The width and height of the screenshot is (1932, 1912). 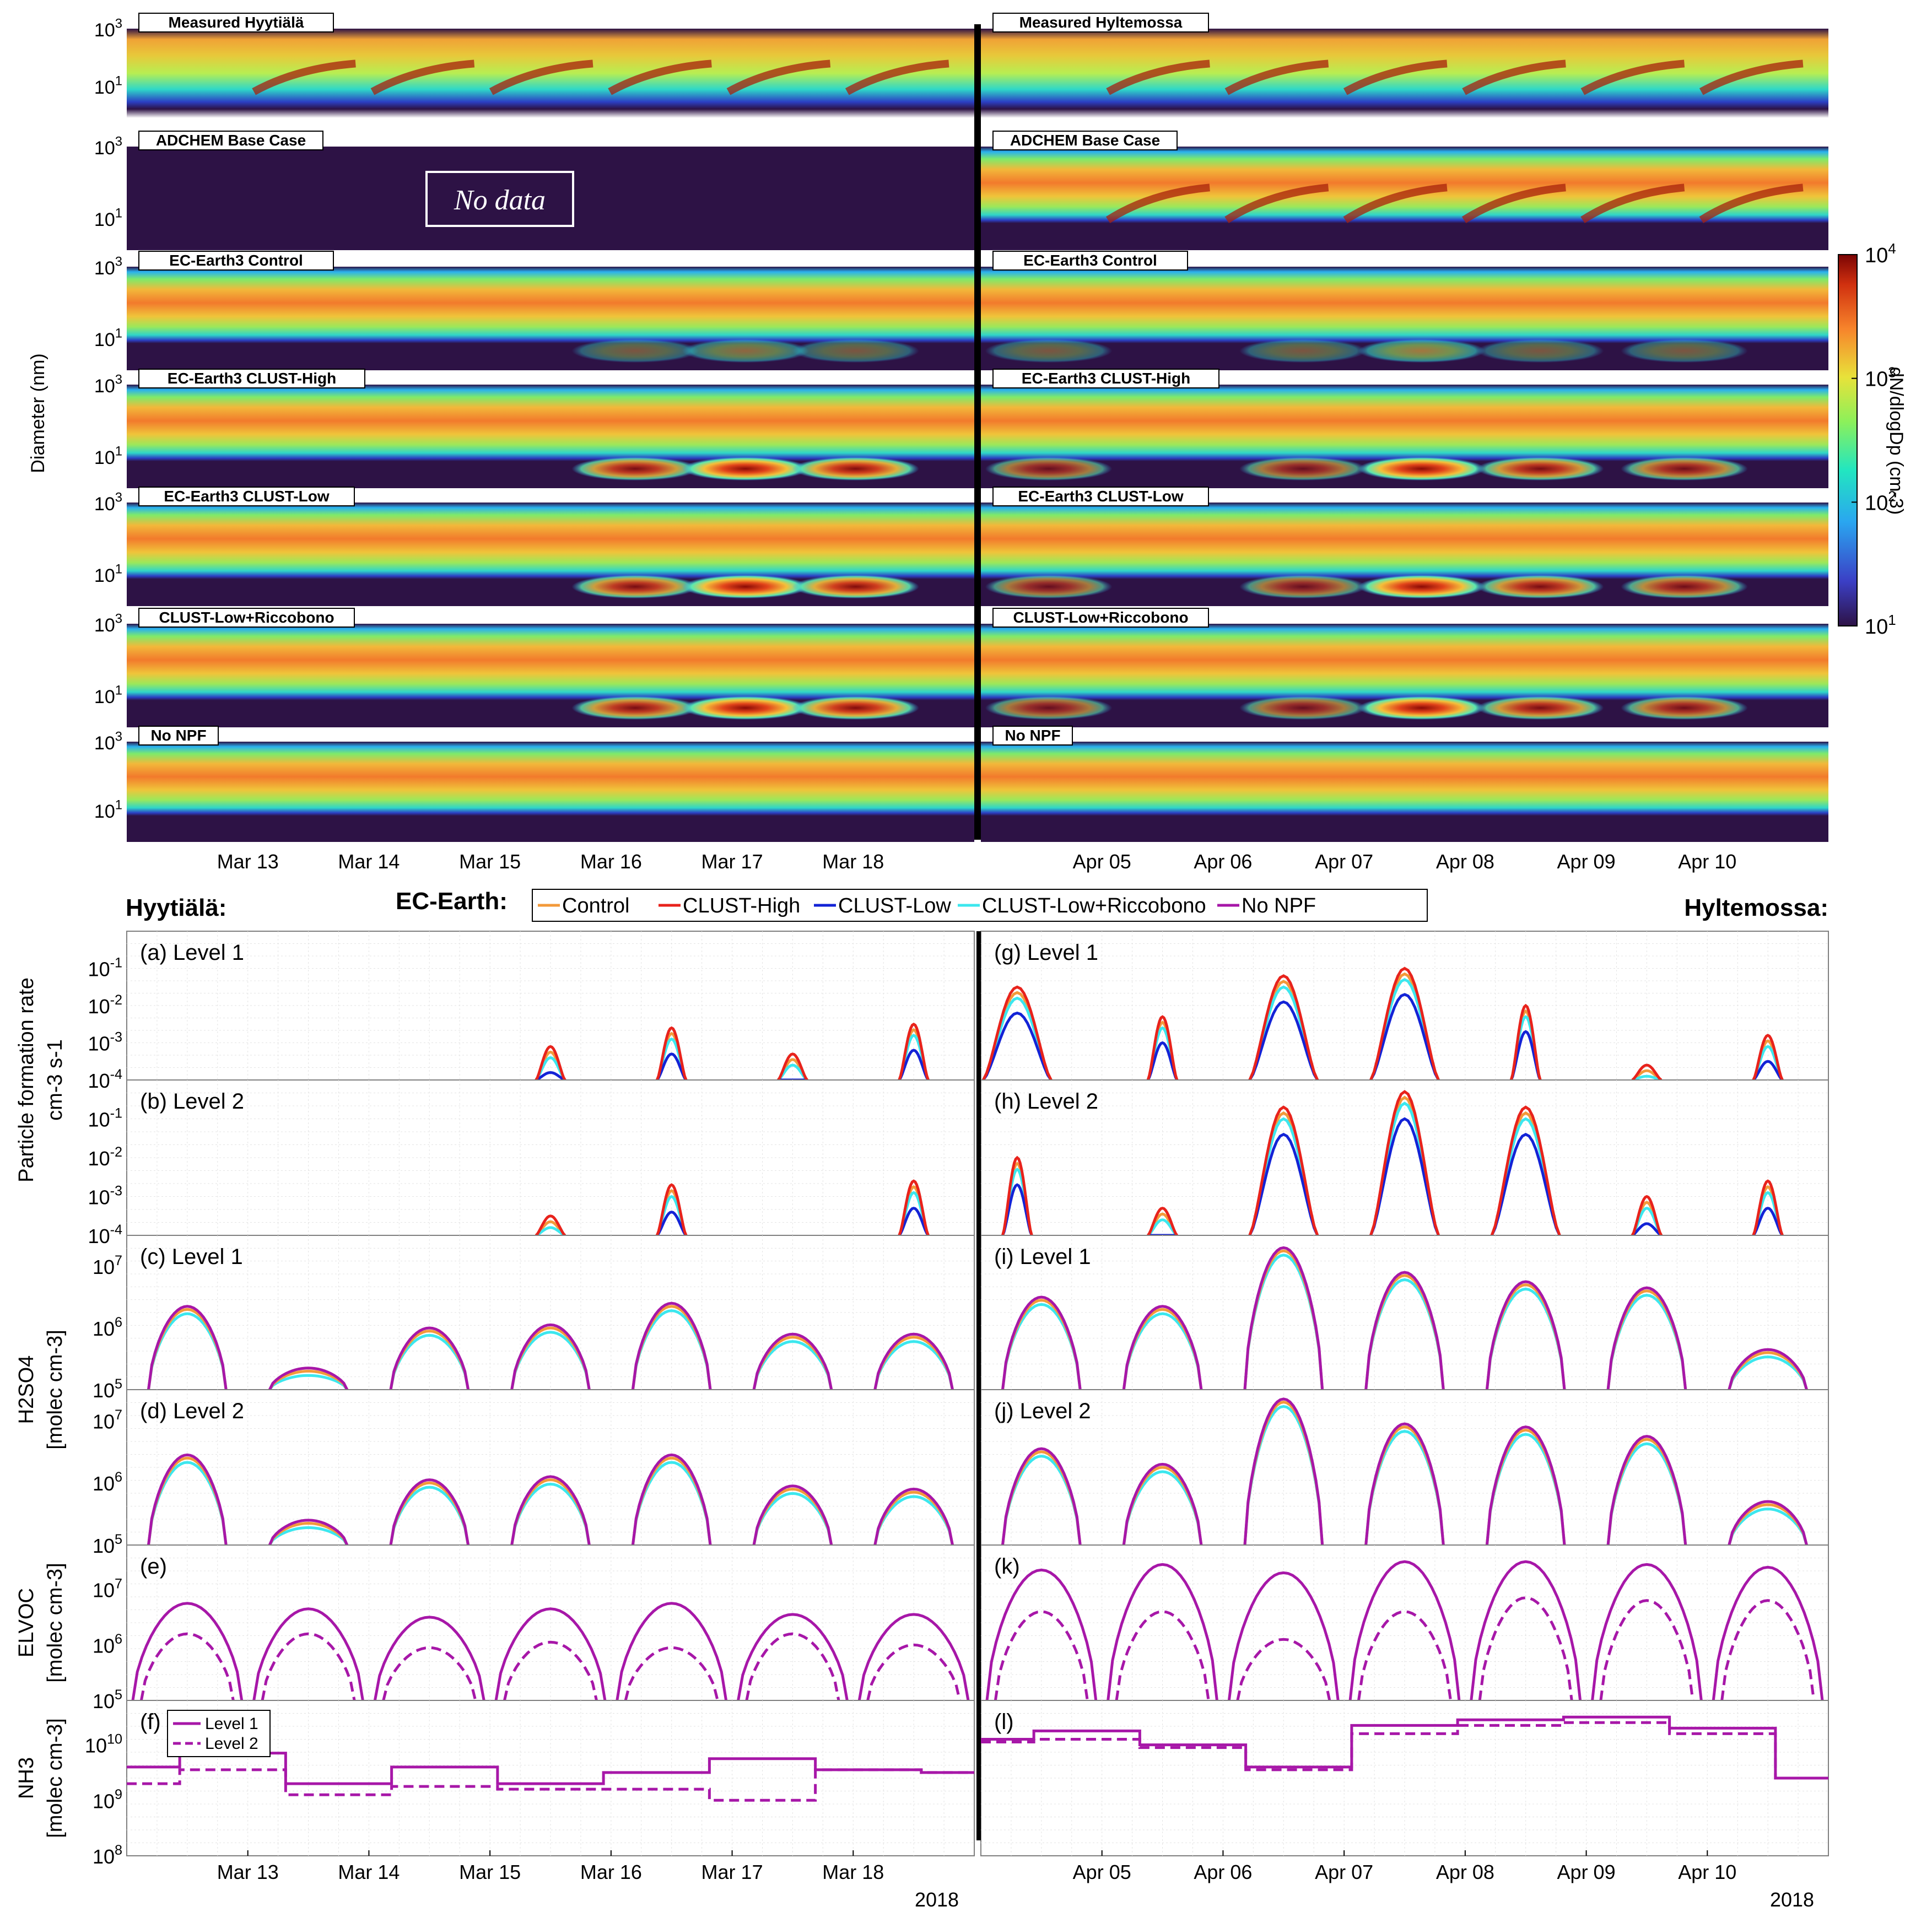 I want to click on panel-label: (j) Level 2, so click(x=1042, y=1411).